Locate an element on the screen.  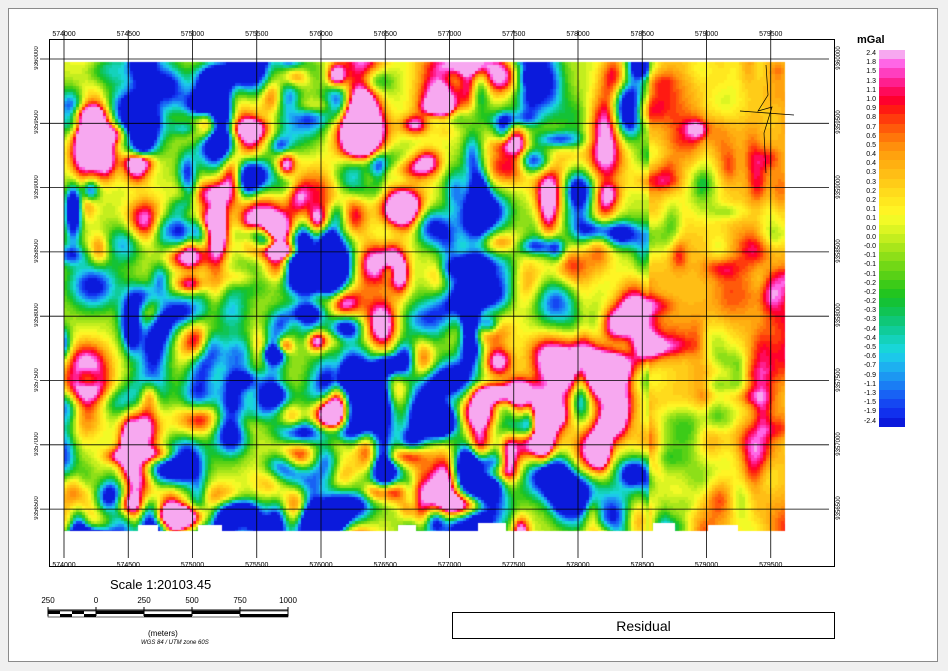
legend-row: 0.9 is located at coordinates (878, 110).